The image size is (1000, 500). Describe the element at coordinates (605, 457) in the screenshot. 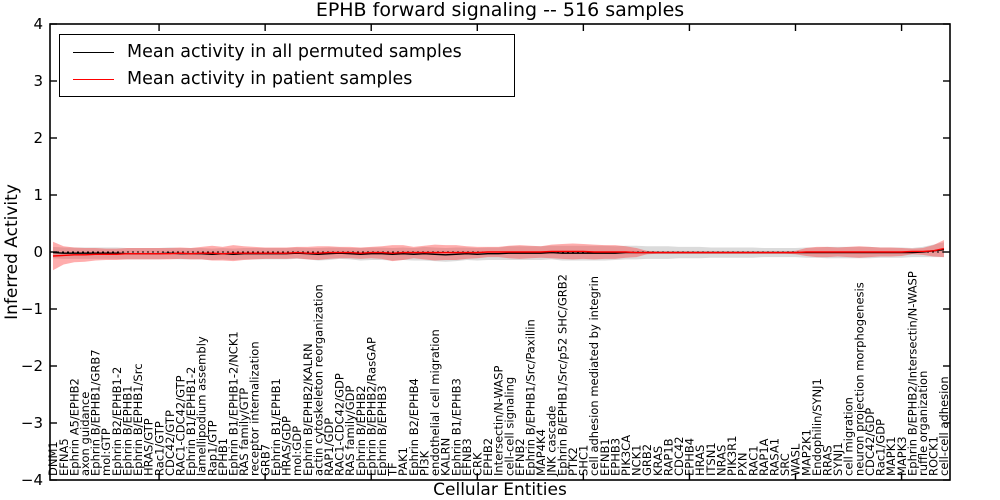

I see `x-tick-label: EFNB1` at that location.